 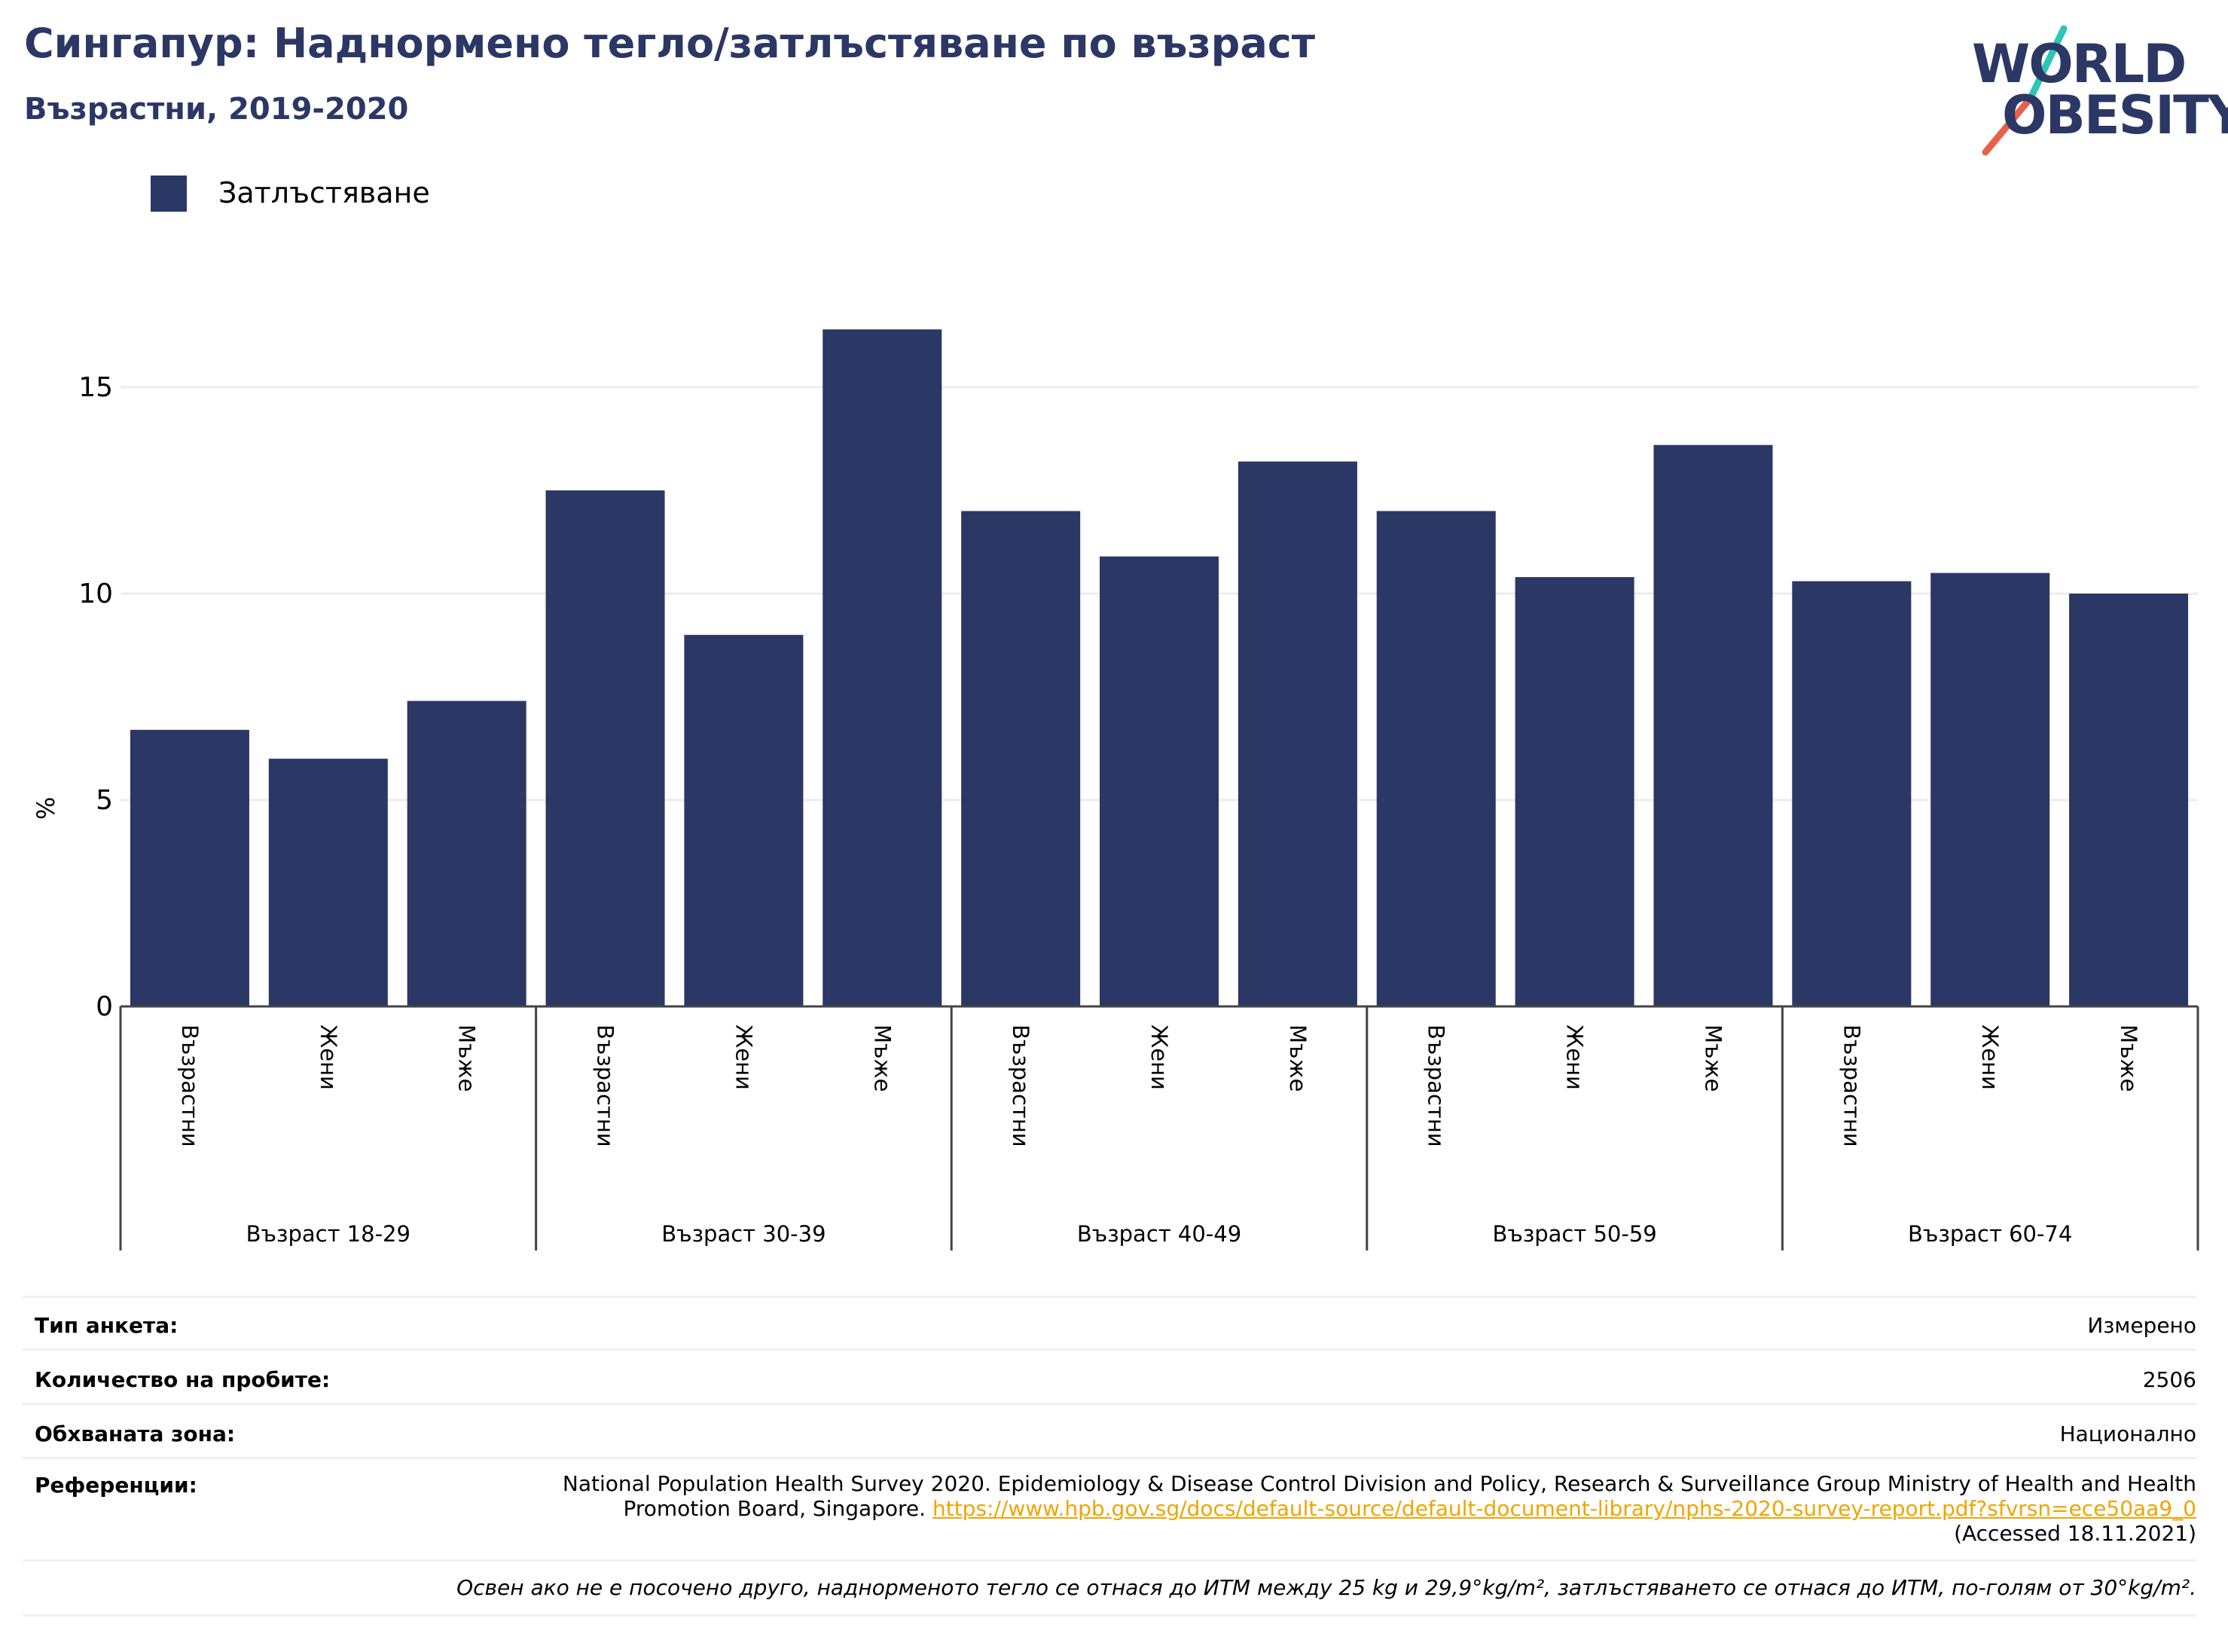 What do you see at coordinates (1109, 1430) in the screenshot?
I see `info-row-coverage: Обхваната зона: Национално` at bounding box center [1109, 1430].